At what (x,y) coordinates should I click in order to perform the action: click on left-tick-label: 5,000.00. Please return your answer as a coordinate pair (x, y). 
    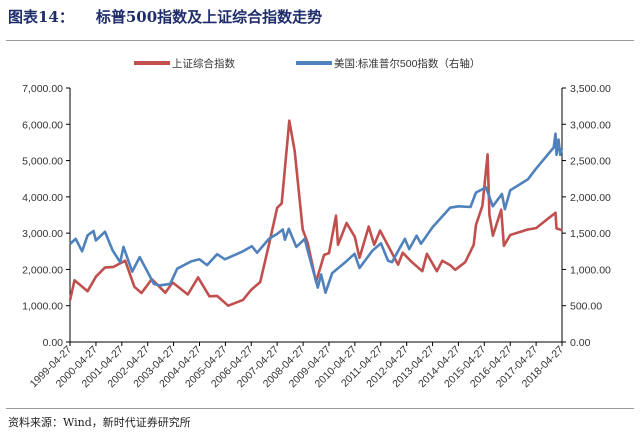
    Looking at the image, I should click on (42, 162).